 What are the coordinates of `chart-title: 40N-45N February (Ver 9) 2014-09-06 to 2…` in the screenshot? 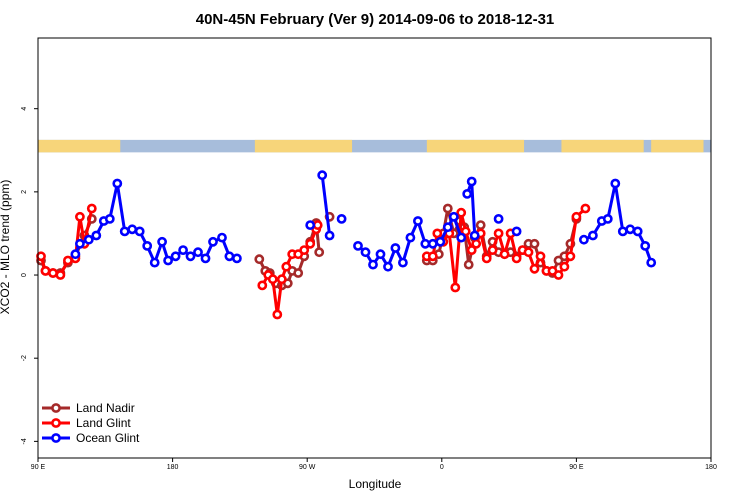 It's located at (375, 19).